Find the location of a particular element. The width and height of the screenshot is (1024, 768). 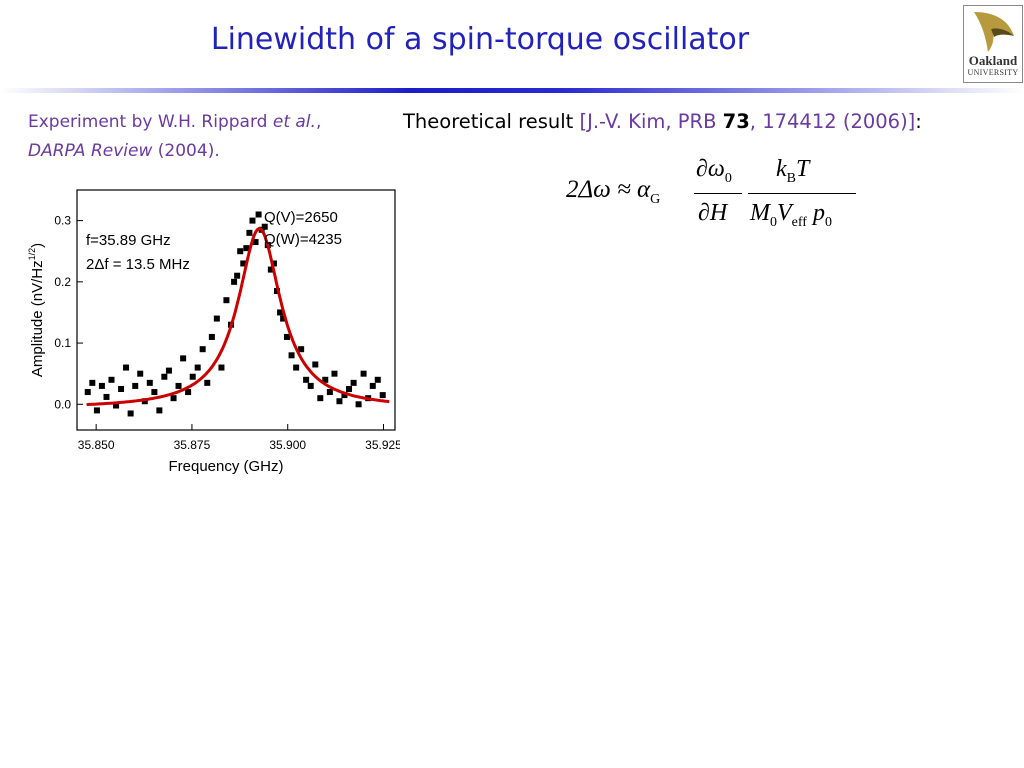

formula-frac2-bar is located at coordinates (802, 193).